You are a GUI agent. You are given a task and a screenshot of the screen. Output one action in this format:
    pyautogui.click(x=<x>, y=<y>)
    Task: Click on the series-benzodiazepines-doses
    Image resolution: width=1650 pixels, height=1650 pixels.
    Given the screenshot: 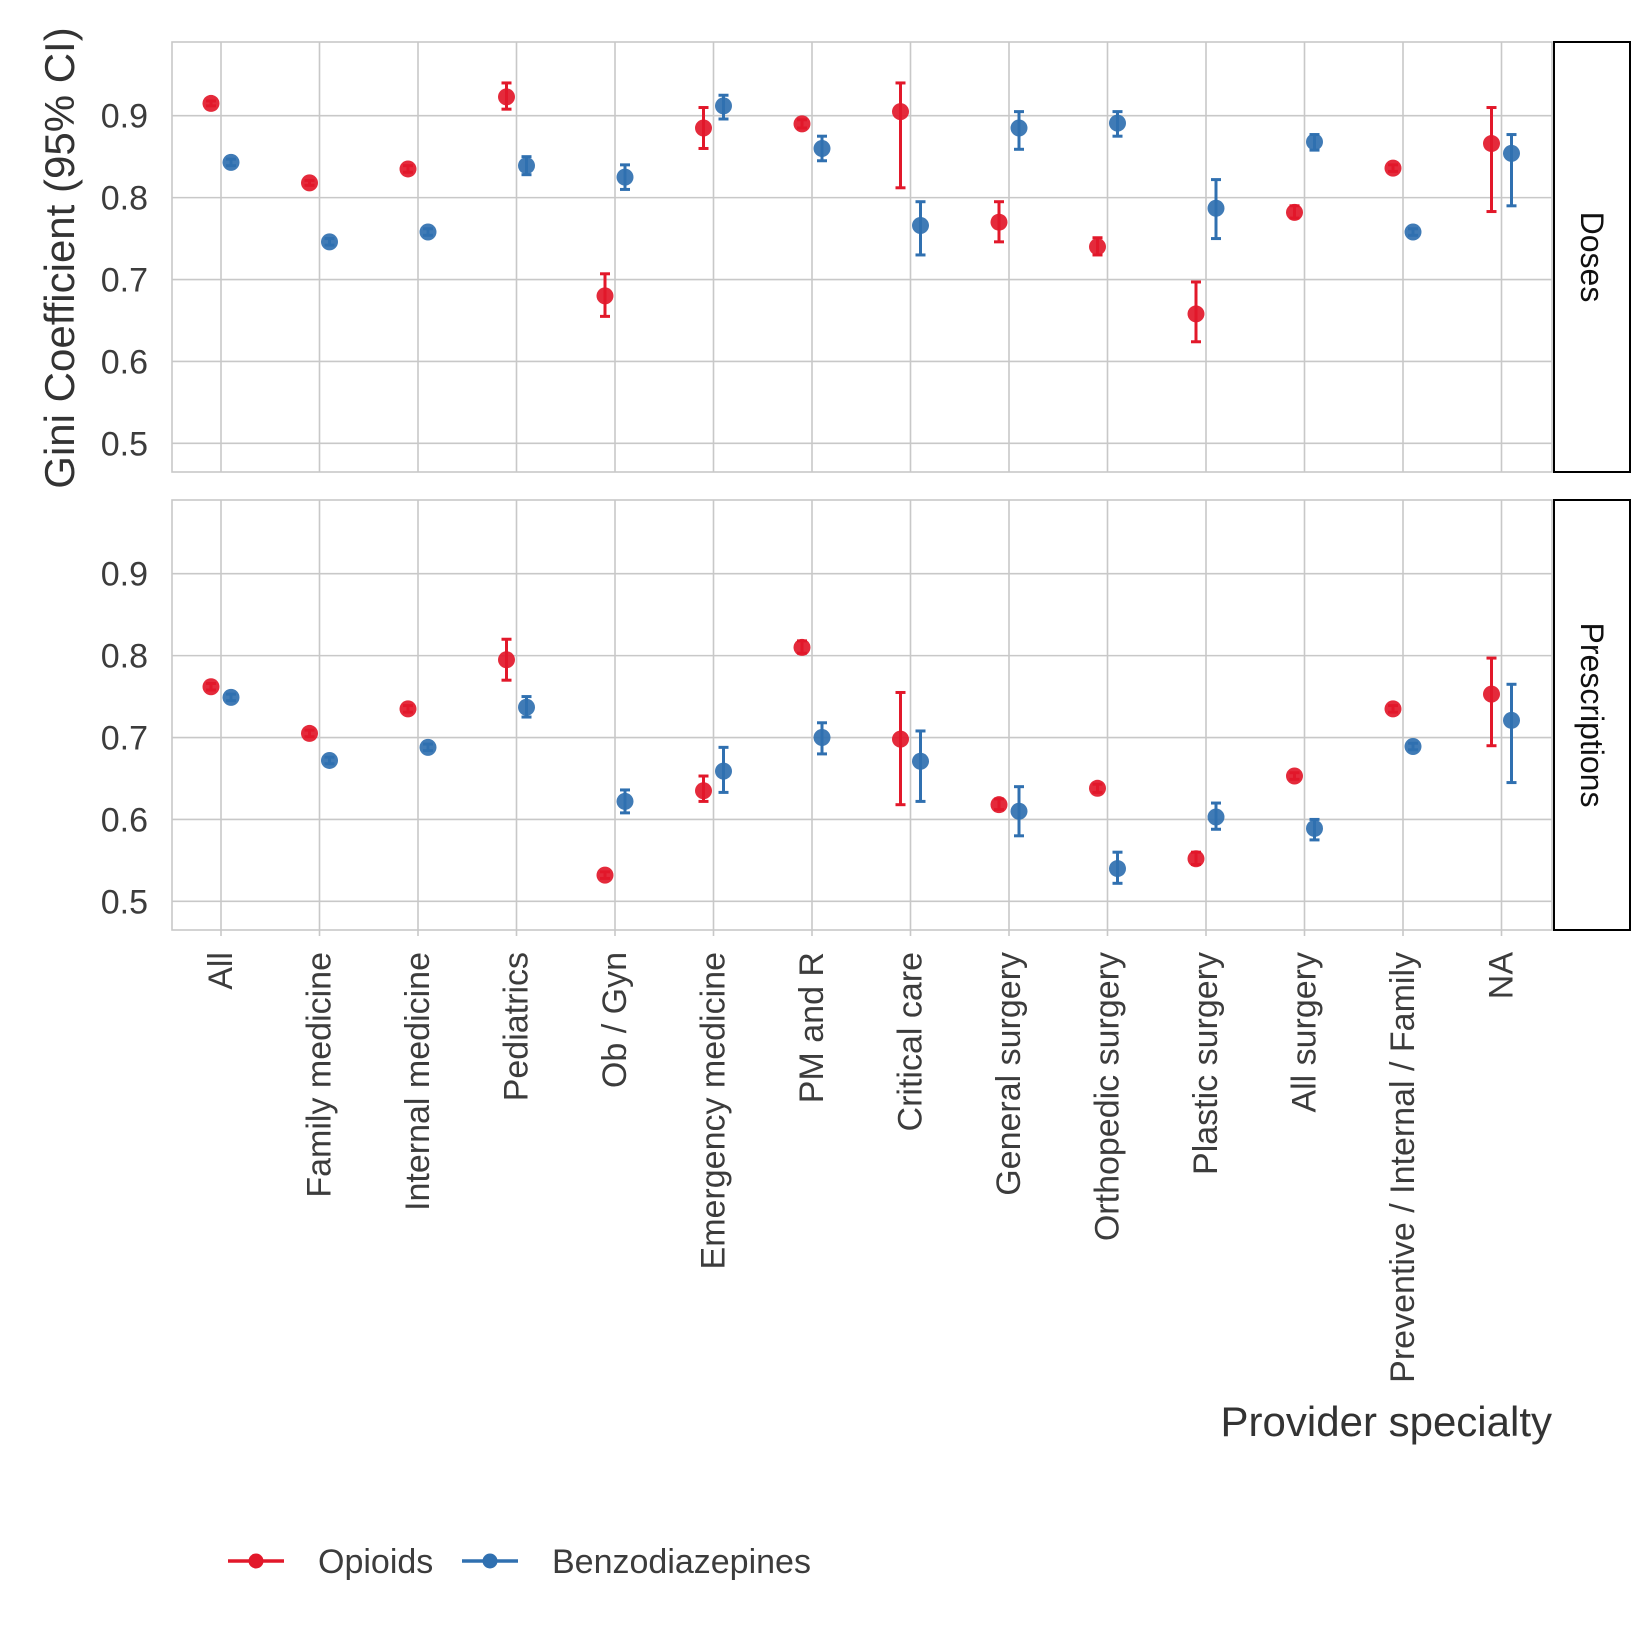 What is the action you would take?
    pyautogui.click(x=871, y=175)
    